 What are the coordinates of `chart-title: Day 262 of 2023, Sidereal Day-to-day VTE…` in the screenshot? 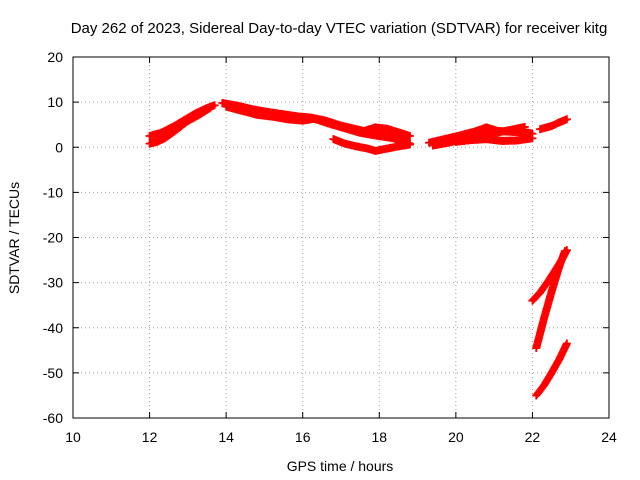 It's located at (339, 28).